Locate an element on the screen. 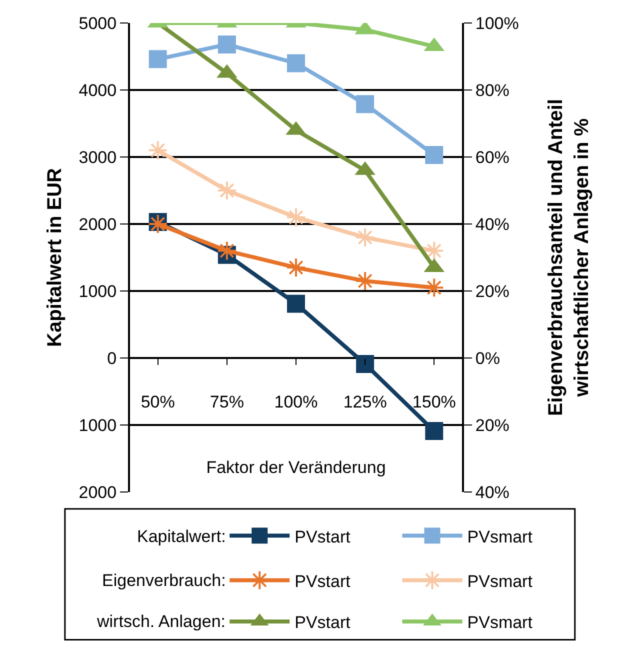 The width and height of the screenshot is (638, 652). y-tick-label: 3000 is located at coordinates (97, 157).